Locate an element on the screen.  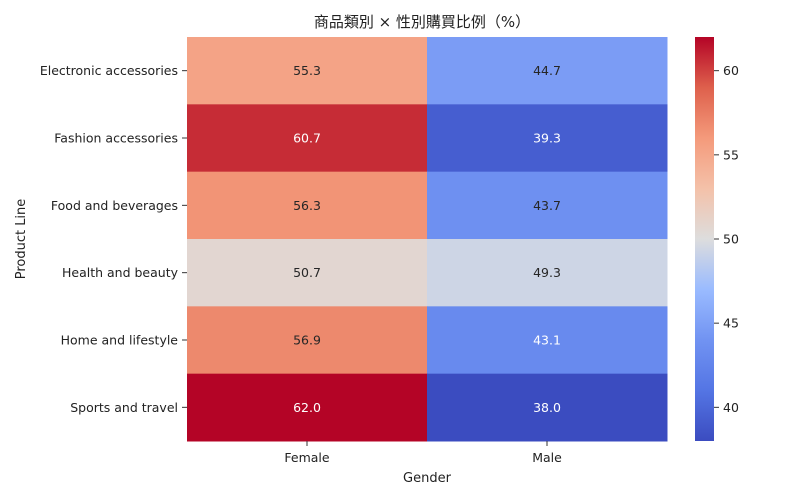
colorbar-tick-label: 45 is located at coordinates (731, 323).